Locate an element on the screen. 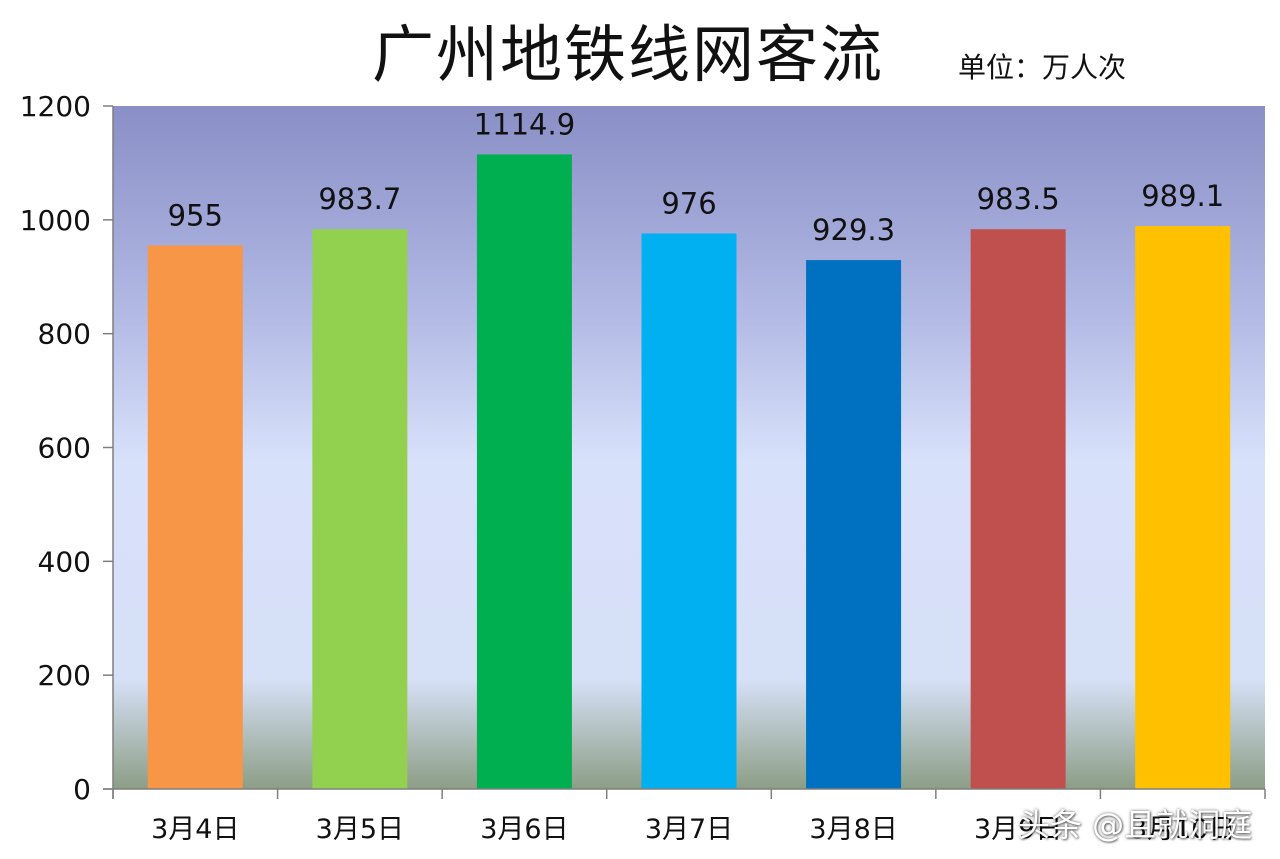 The width and height of the screenshot is (1280, 859). x-tick-label: 3月9日 is located at coordinates (1018, 829).